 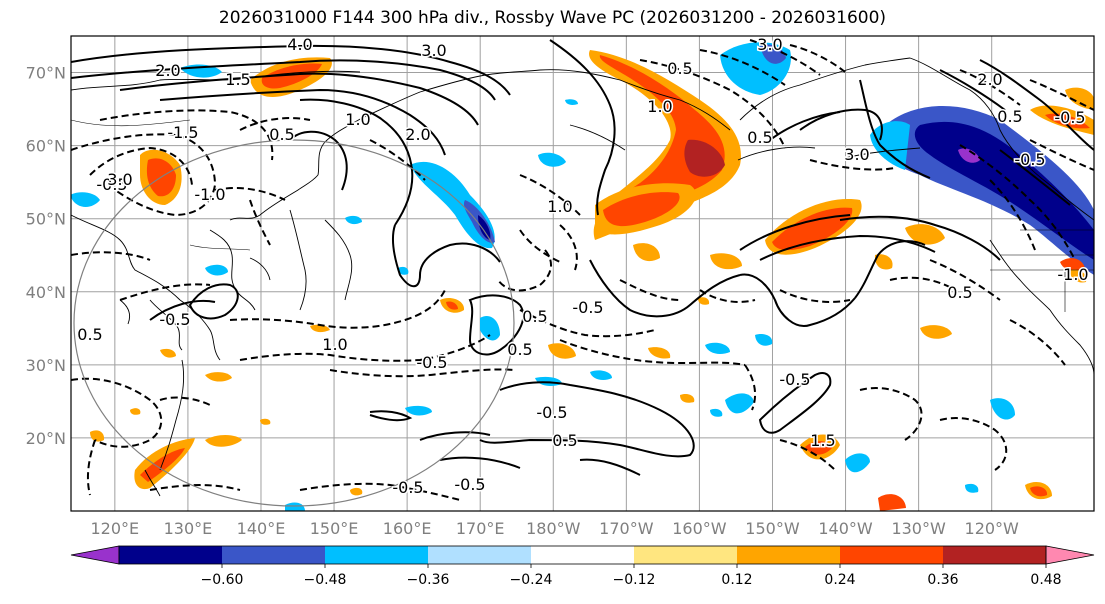 I want to click on latitude-labels: 70°N 60°N 50°N 40°N 30°N 20°N, so click(x=46, y=256).